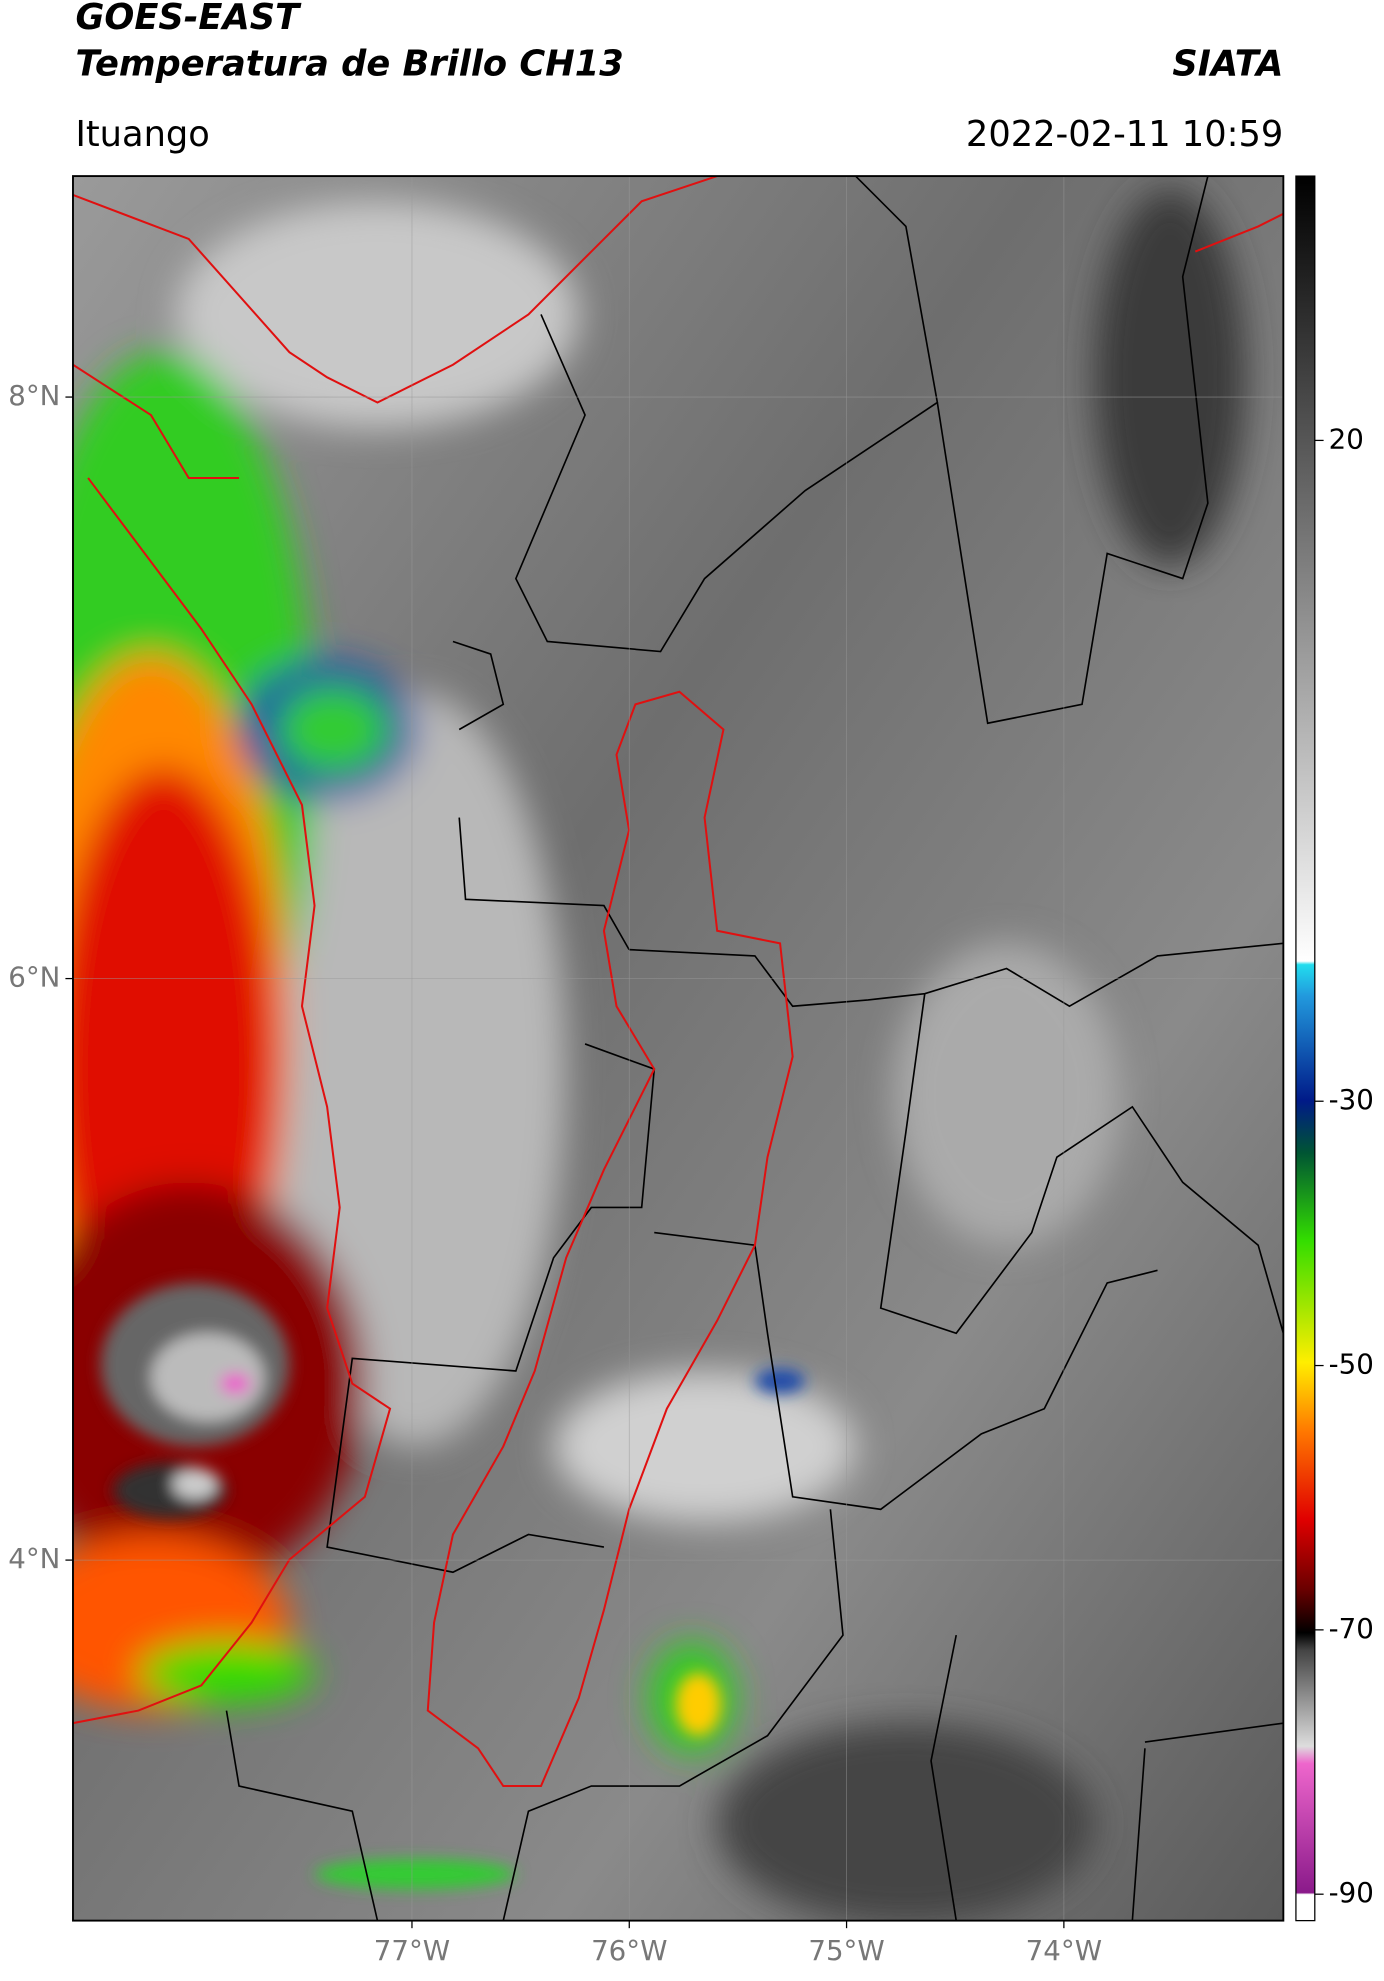 The width and height of the screenshot is (1384, 1981). I want to click on colorbar-tick-label: -90, so click(1351, 1892).